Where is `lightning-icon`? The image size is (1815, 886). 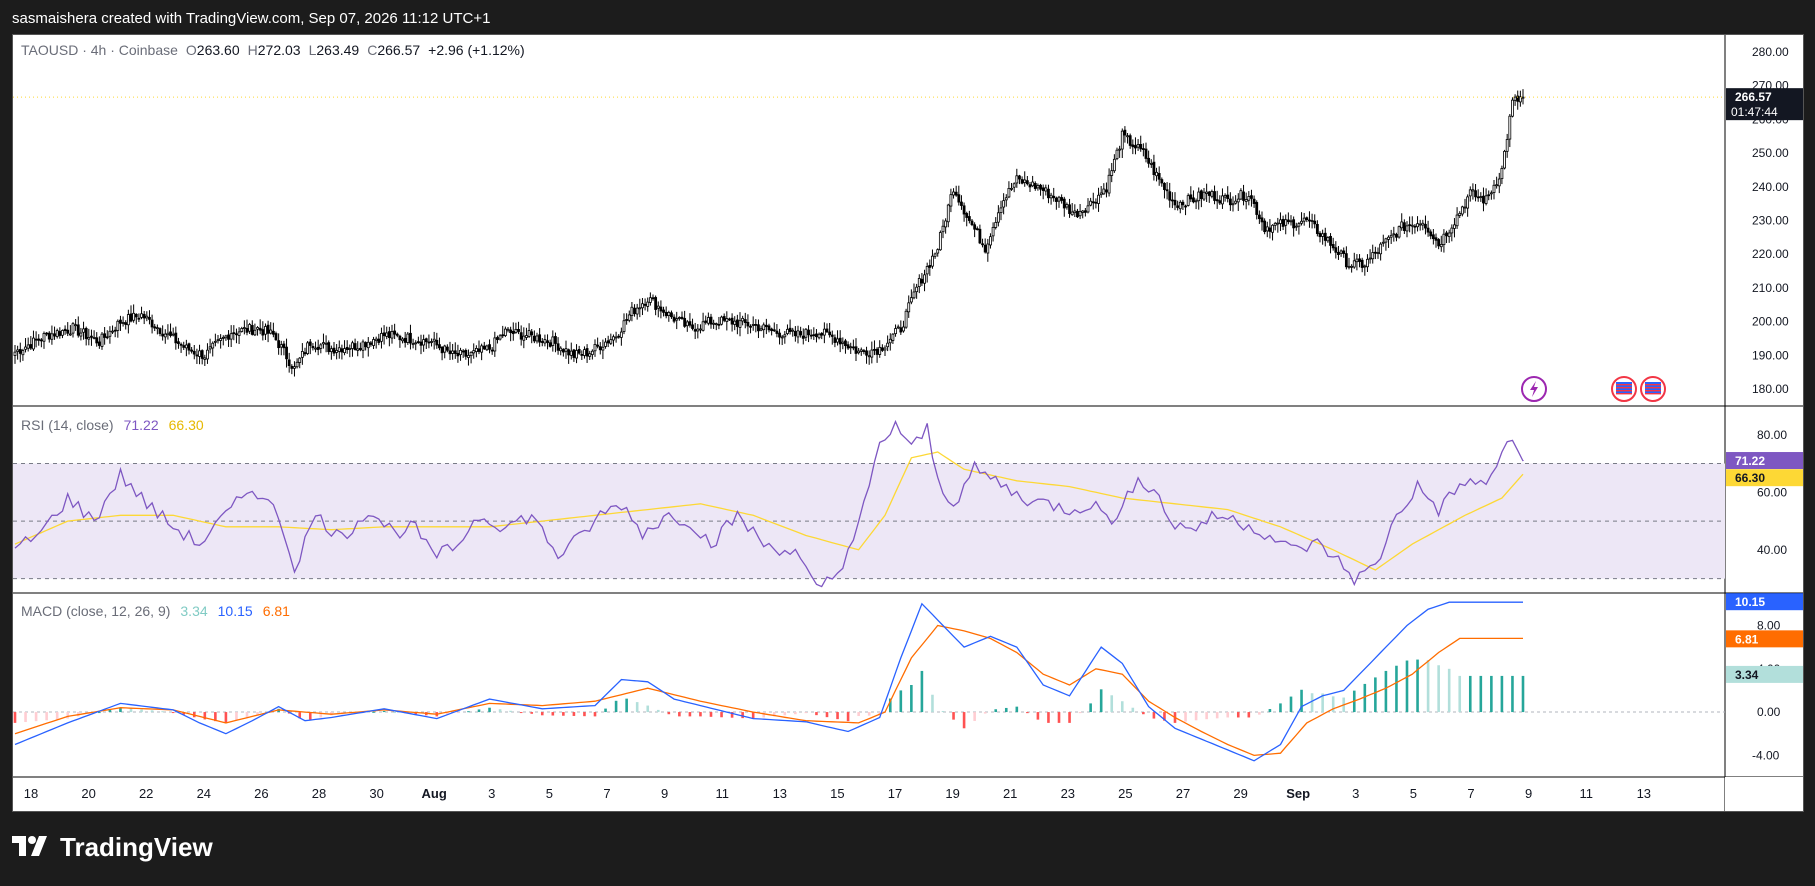 lightning-icon is located at coordinates (1534, 389).